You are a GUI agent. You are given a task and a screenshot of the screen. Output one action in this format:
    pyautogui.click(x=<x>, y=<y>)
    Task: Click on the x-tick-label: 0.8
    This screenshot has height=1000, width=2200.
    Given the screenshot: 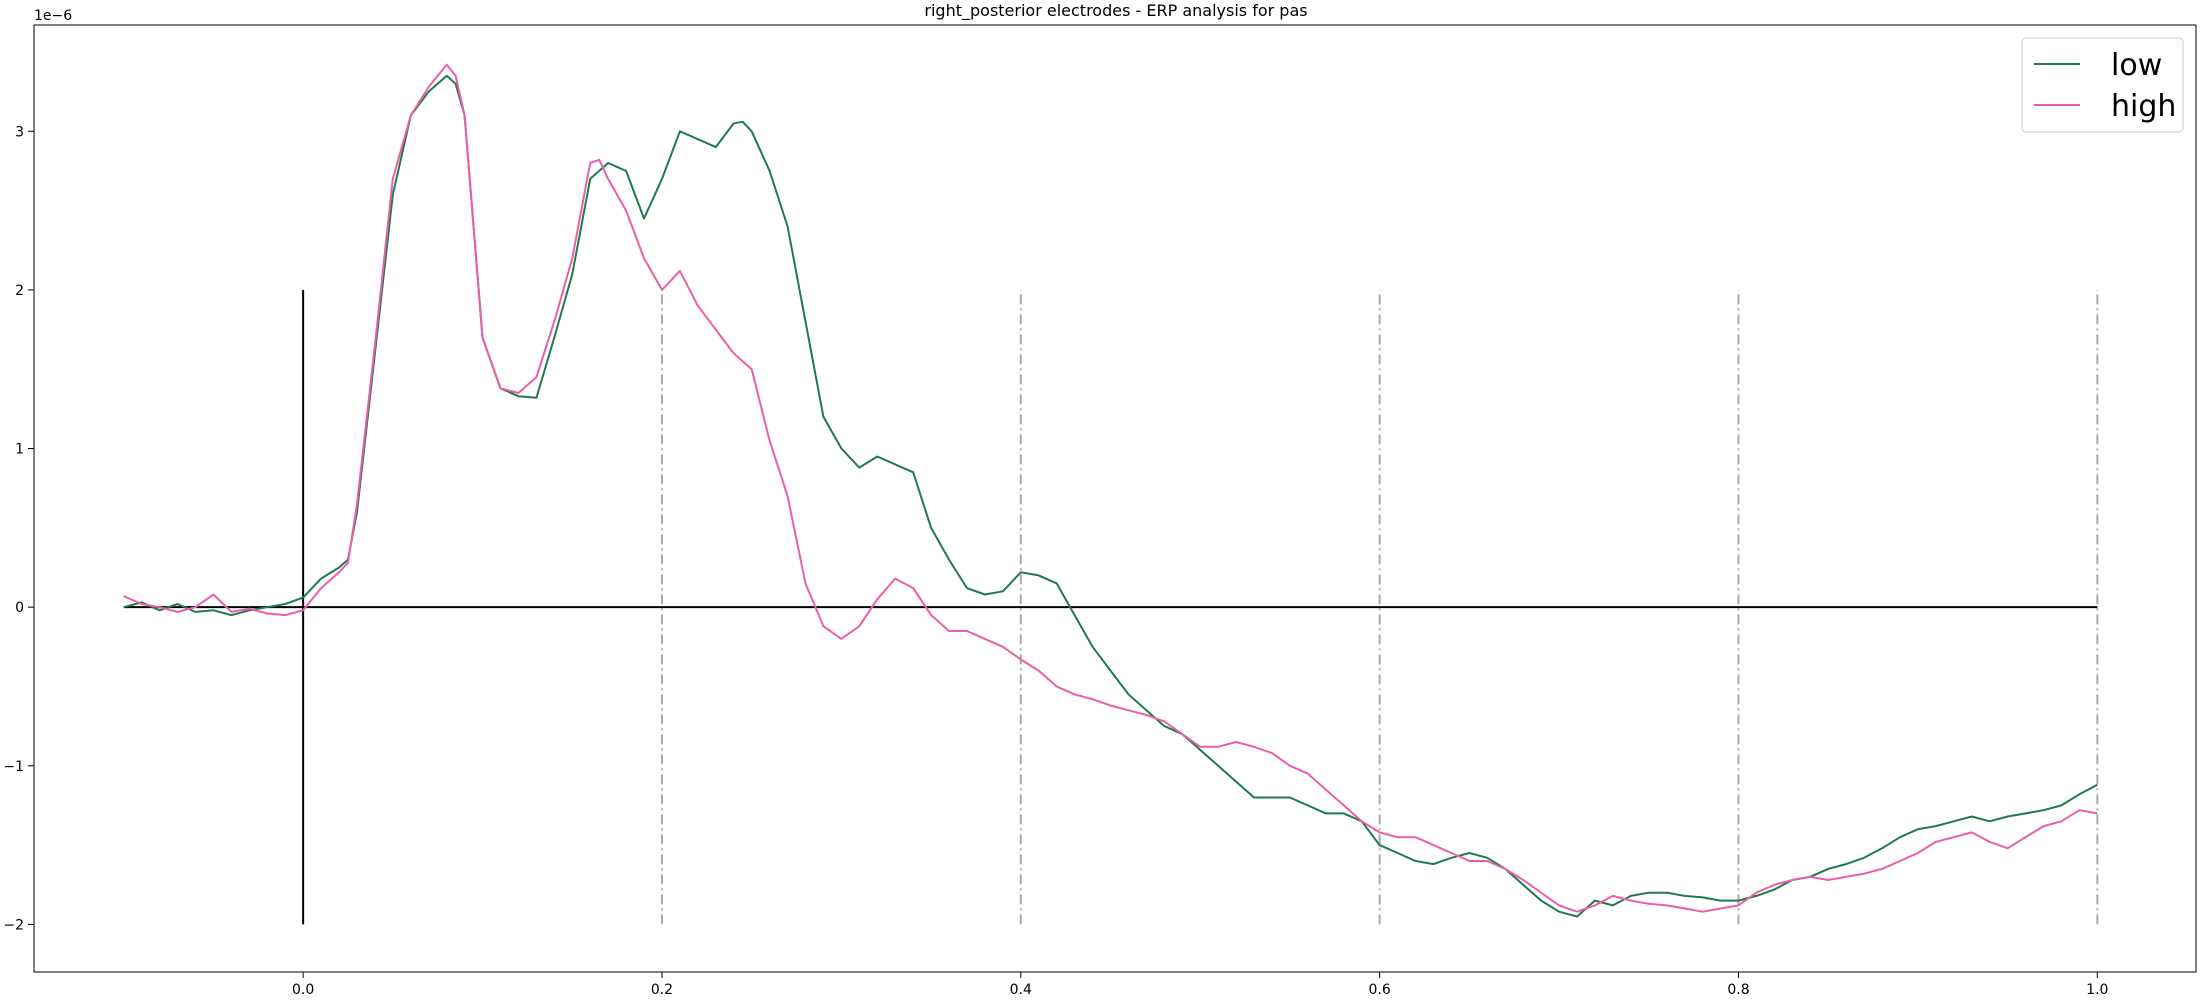 What is the action you would take?
    pyautogui.click(x=1738, y=990)
    